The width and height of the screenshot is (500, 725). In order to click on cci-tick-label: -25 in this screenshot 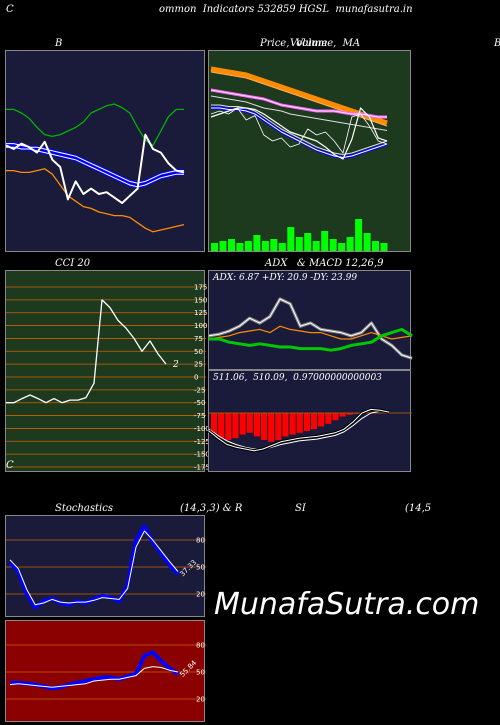, I will do `click(199, 390)`.